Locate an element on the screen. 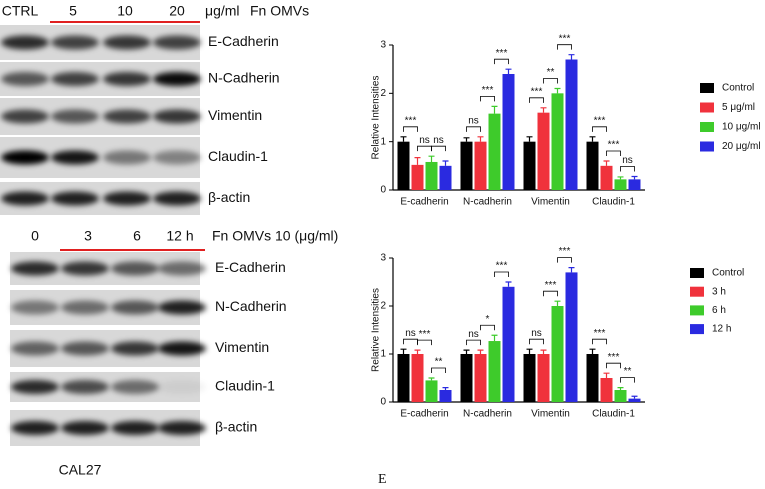  blot-label: β-actin is located at coordinates (236, 427).